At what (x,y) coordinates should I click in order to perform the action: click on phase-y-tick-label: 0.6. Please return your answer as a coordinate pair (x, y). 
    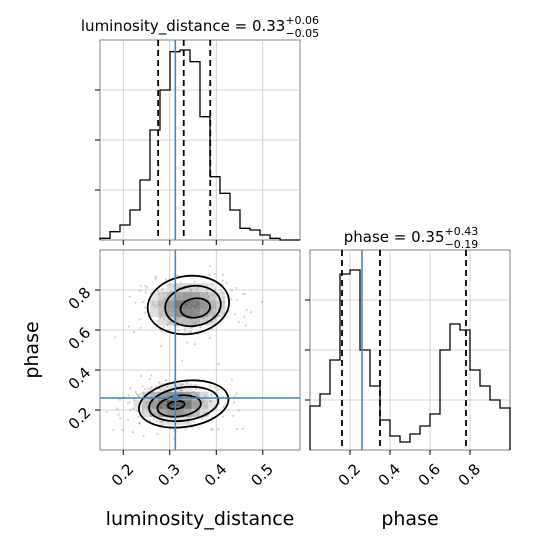
    Looking at the image, I should click on (80, 339).